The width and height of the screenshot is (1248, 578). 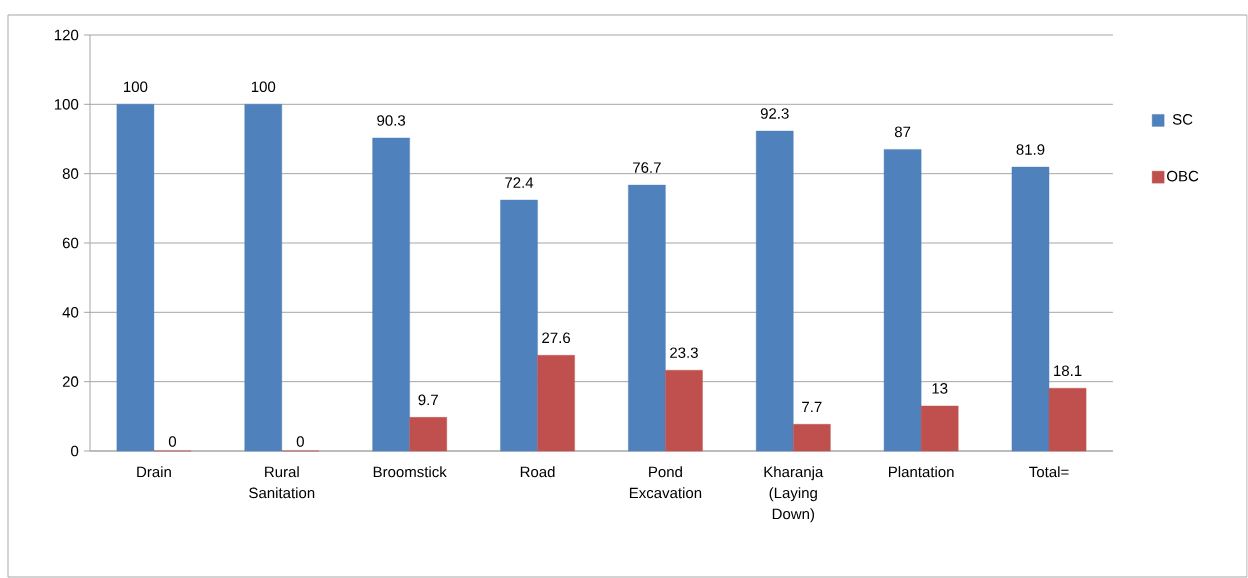 I want to click on x-tick-label: Total=, so click(x=1049, y=472).